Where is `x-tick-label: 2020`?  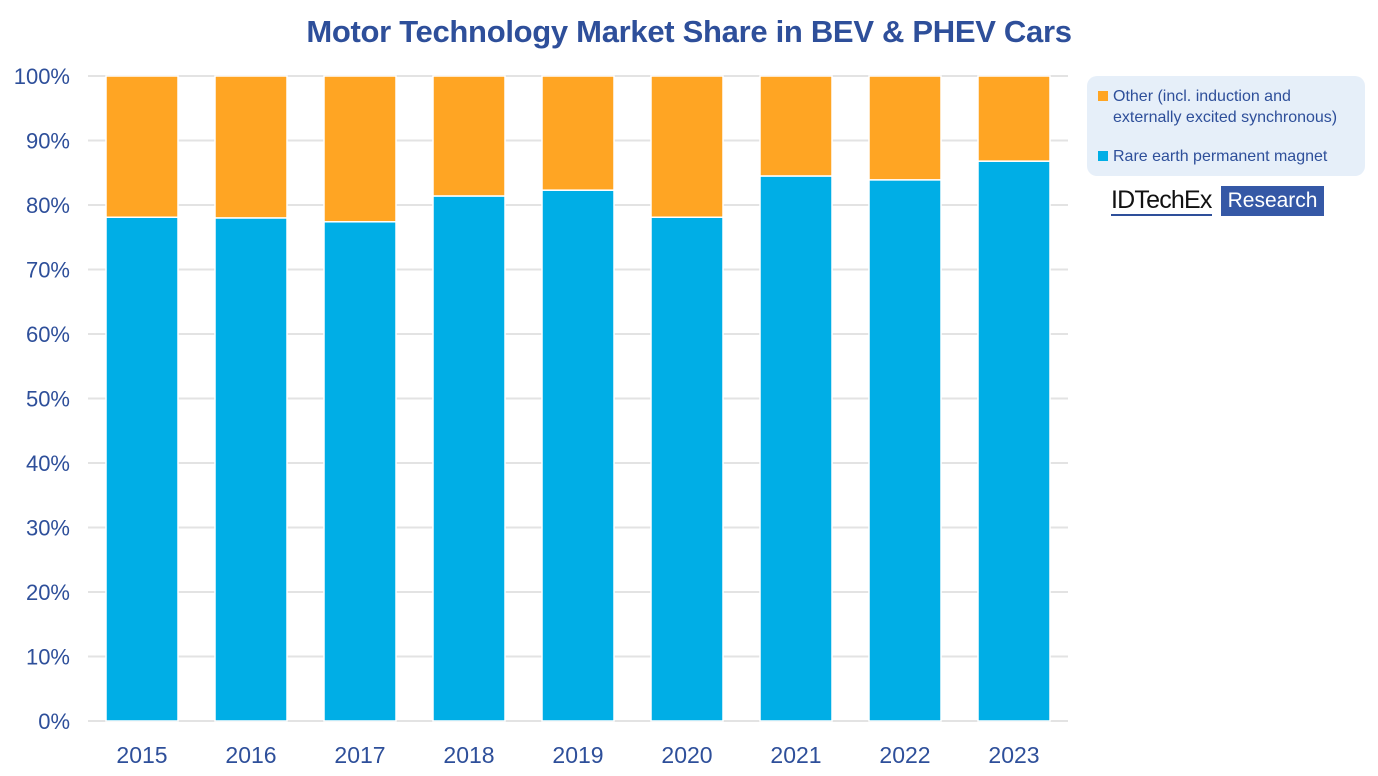 x-tick-label: 2020 is located at coordinates (686, 755).